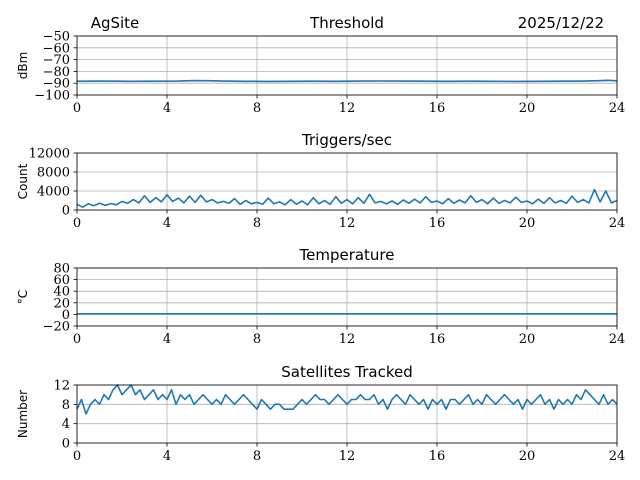 This screenshot has width=640, height=480. I want to click on threshold-xtick-label-4: 16, so click(437, 108).